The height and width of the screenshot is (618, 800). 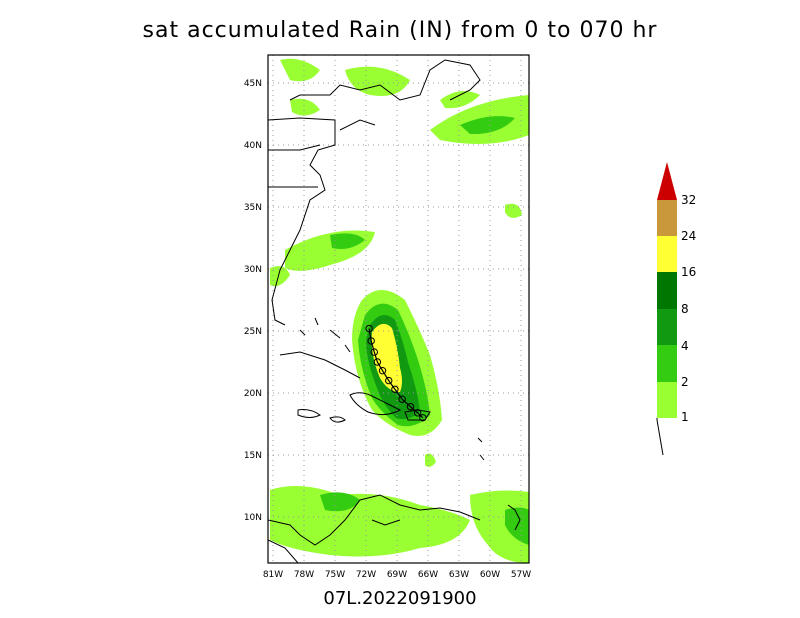 What do you see at coordinates (685, 346) in the screenshot?
I see `colorbar-label: 4` at bounding box center [685, 346].